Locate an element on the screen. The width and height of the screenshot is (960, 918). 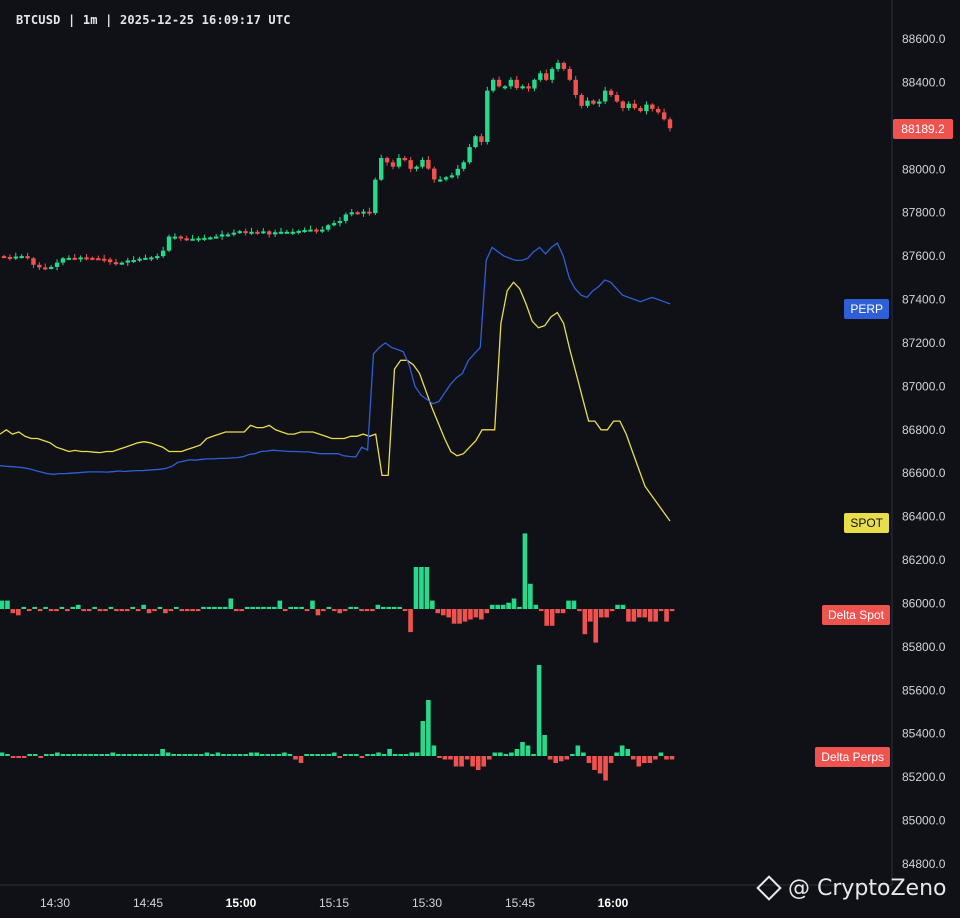
time-tick-label: 14:30 is located at coordinates (55, 903).